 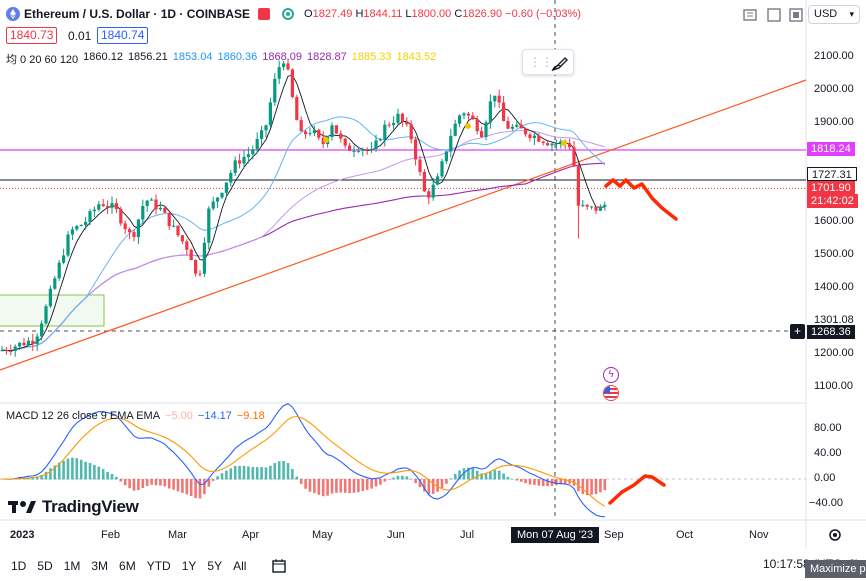 What do you see at coordinates (19, 565) in the screenshot?
I see `timeframe-1d: 1D` at bounding box center [19, 565].